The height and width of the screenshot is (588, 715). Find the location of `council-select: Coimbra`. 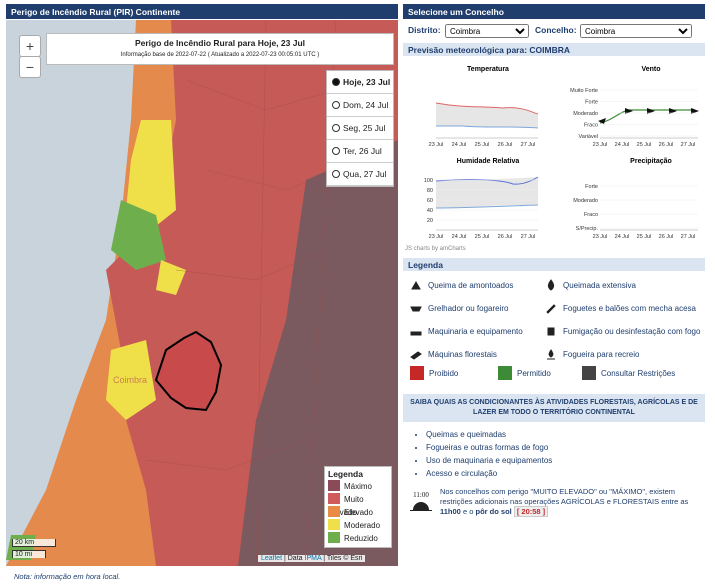

council-select: Coimbra is located at coordinates (636, 31).